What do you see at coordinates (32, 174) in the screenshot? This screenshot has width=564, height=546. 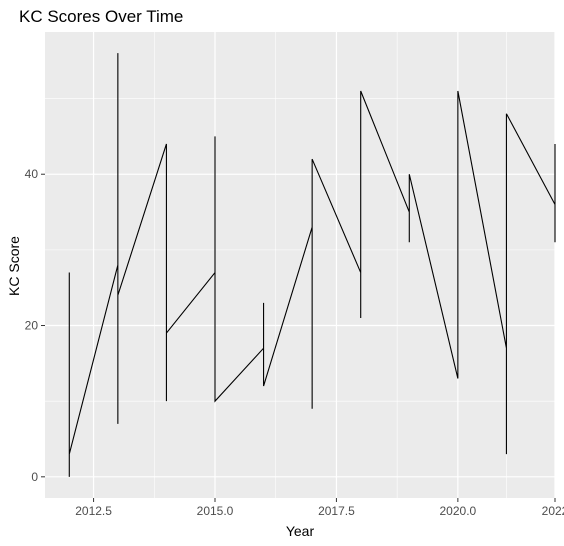 I see `y-tick-label: 40` at bounding box center [32, 174].